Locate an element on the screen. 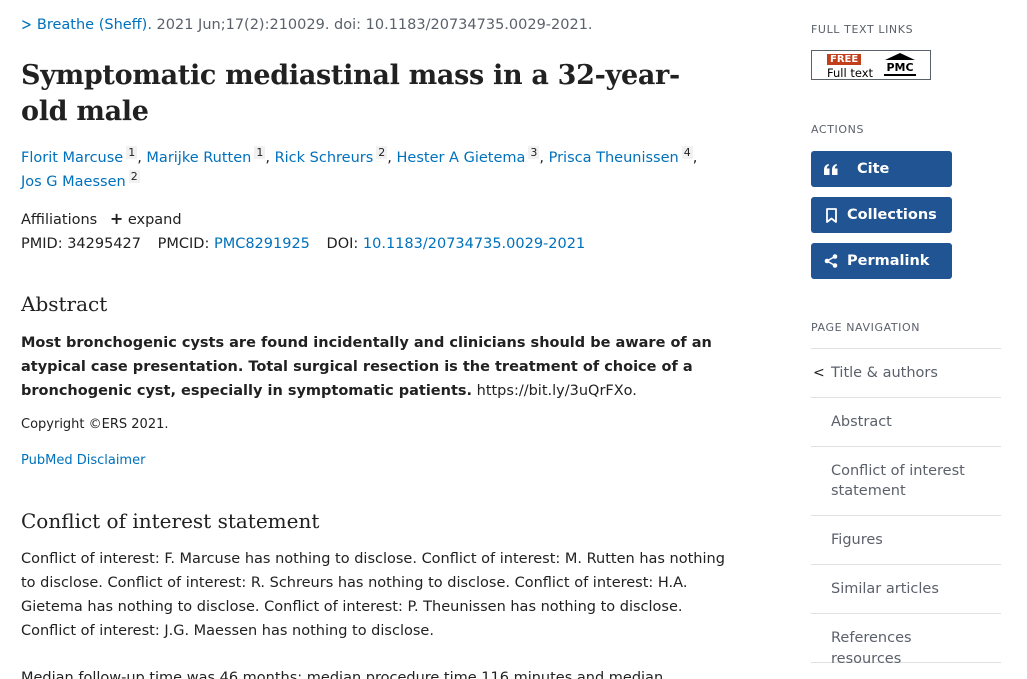 The image size is (1027, 679). full-text-label: Full text is located at coordinates (850, 73).